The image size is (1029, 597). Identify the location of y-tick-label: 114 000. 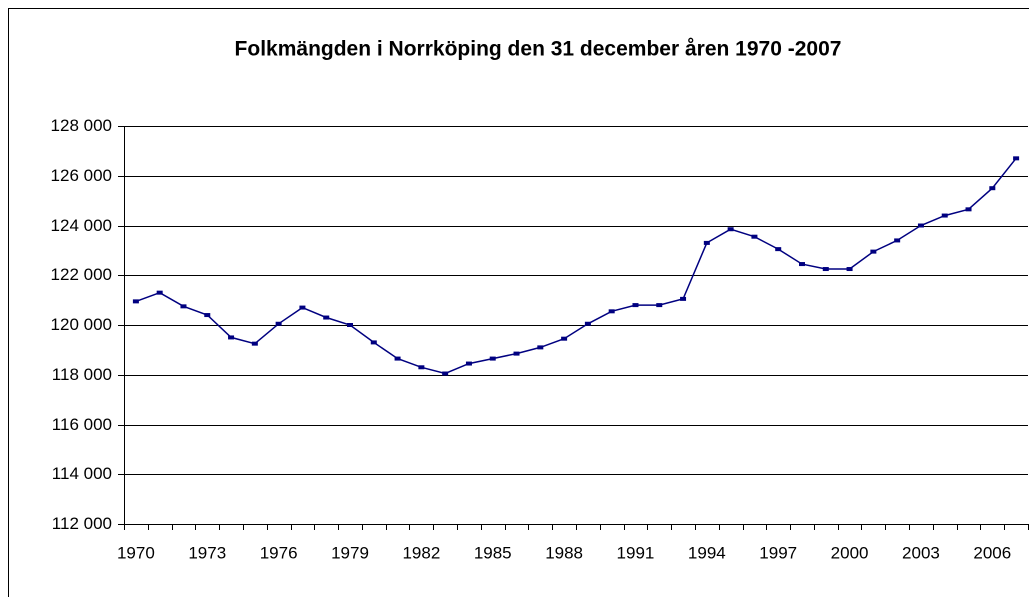
(82, 473).